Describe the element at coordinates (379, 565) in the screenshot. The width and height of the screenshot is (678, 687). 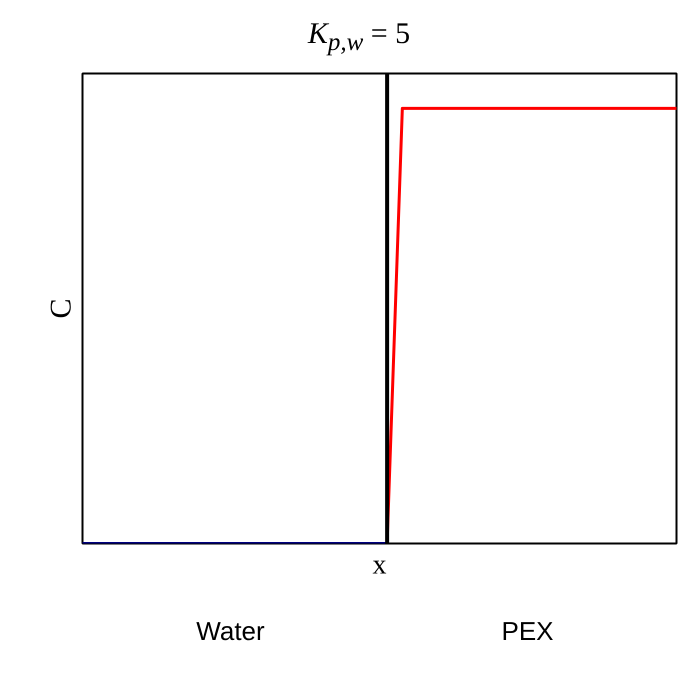
I see `x-axis-title: x` at that location.